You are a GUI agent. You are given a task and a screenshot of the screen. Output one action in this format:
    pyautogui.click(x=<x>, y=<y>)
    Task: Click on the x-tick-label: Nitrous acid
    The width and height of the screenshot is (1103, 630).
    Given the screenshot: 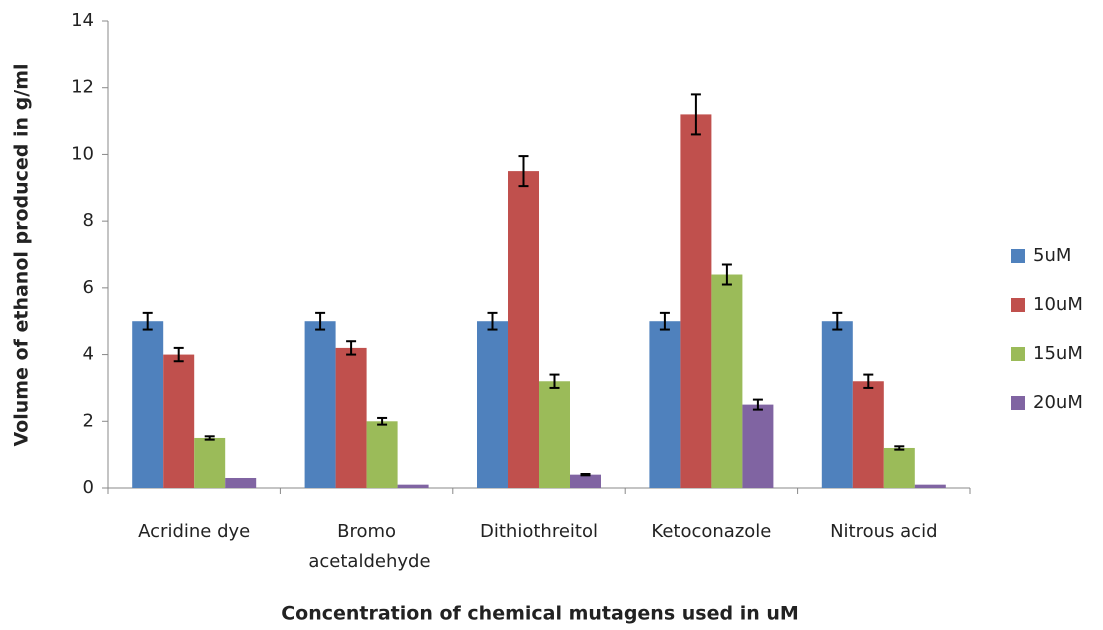 What is the action you would take?
    pyautogui.click(x=883, y=531)
    